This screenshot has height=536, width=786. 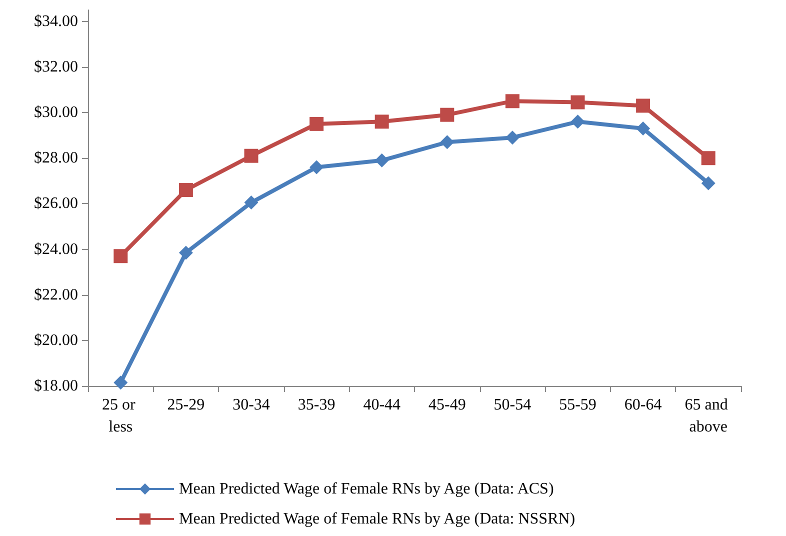 I want to click on x-tick-label: 25 or less, so click(x=121, y=416).